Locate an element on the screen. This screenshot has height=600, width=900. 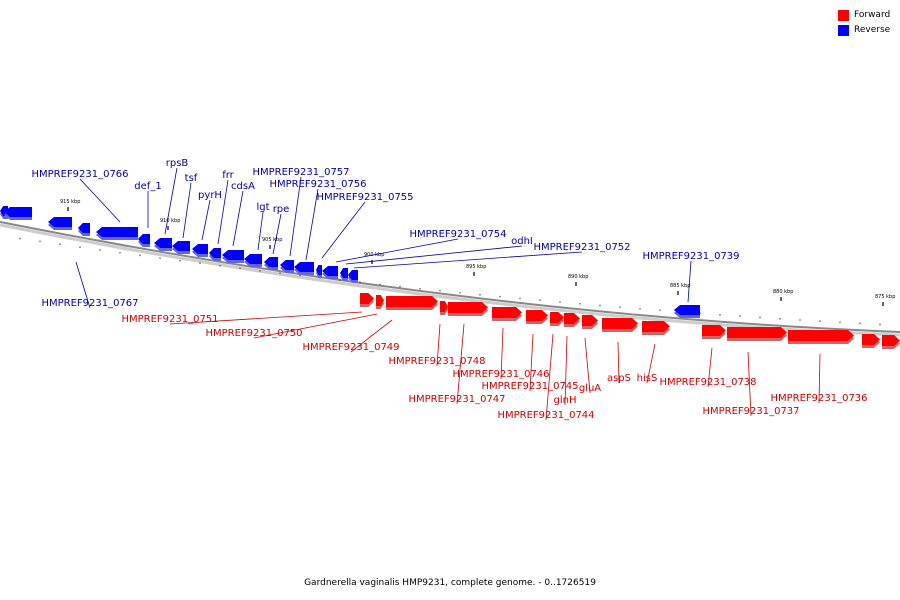
gene-label: HMPREF9231_0739 is located at coordinates (691, 277).